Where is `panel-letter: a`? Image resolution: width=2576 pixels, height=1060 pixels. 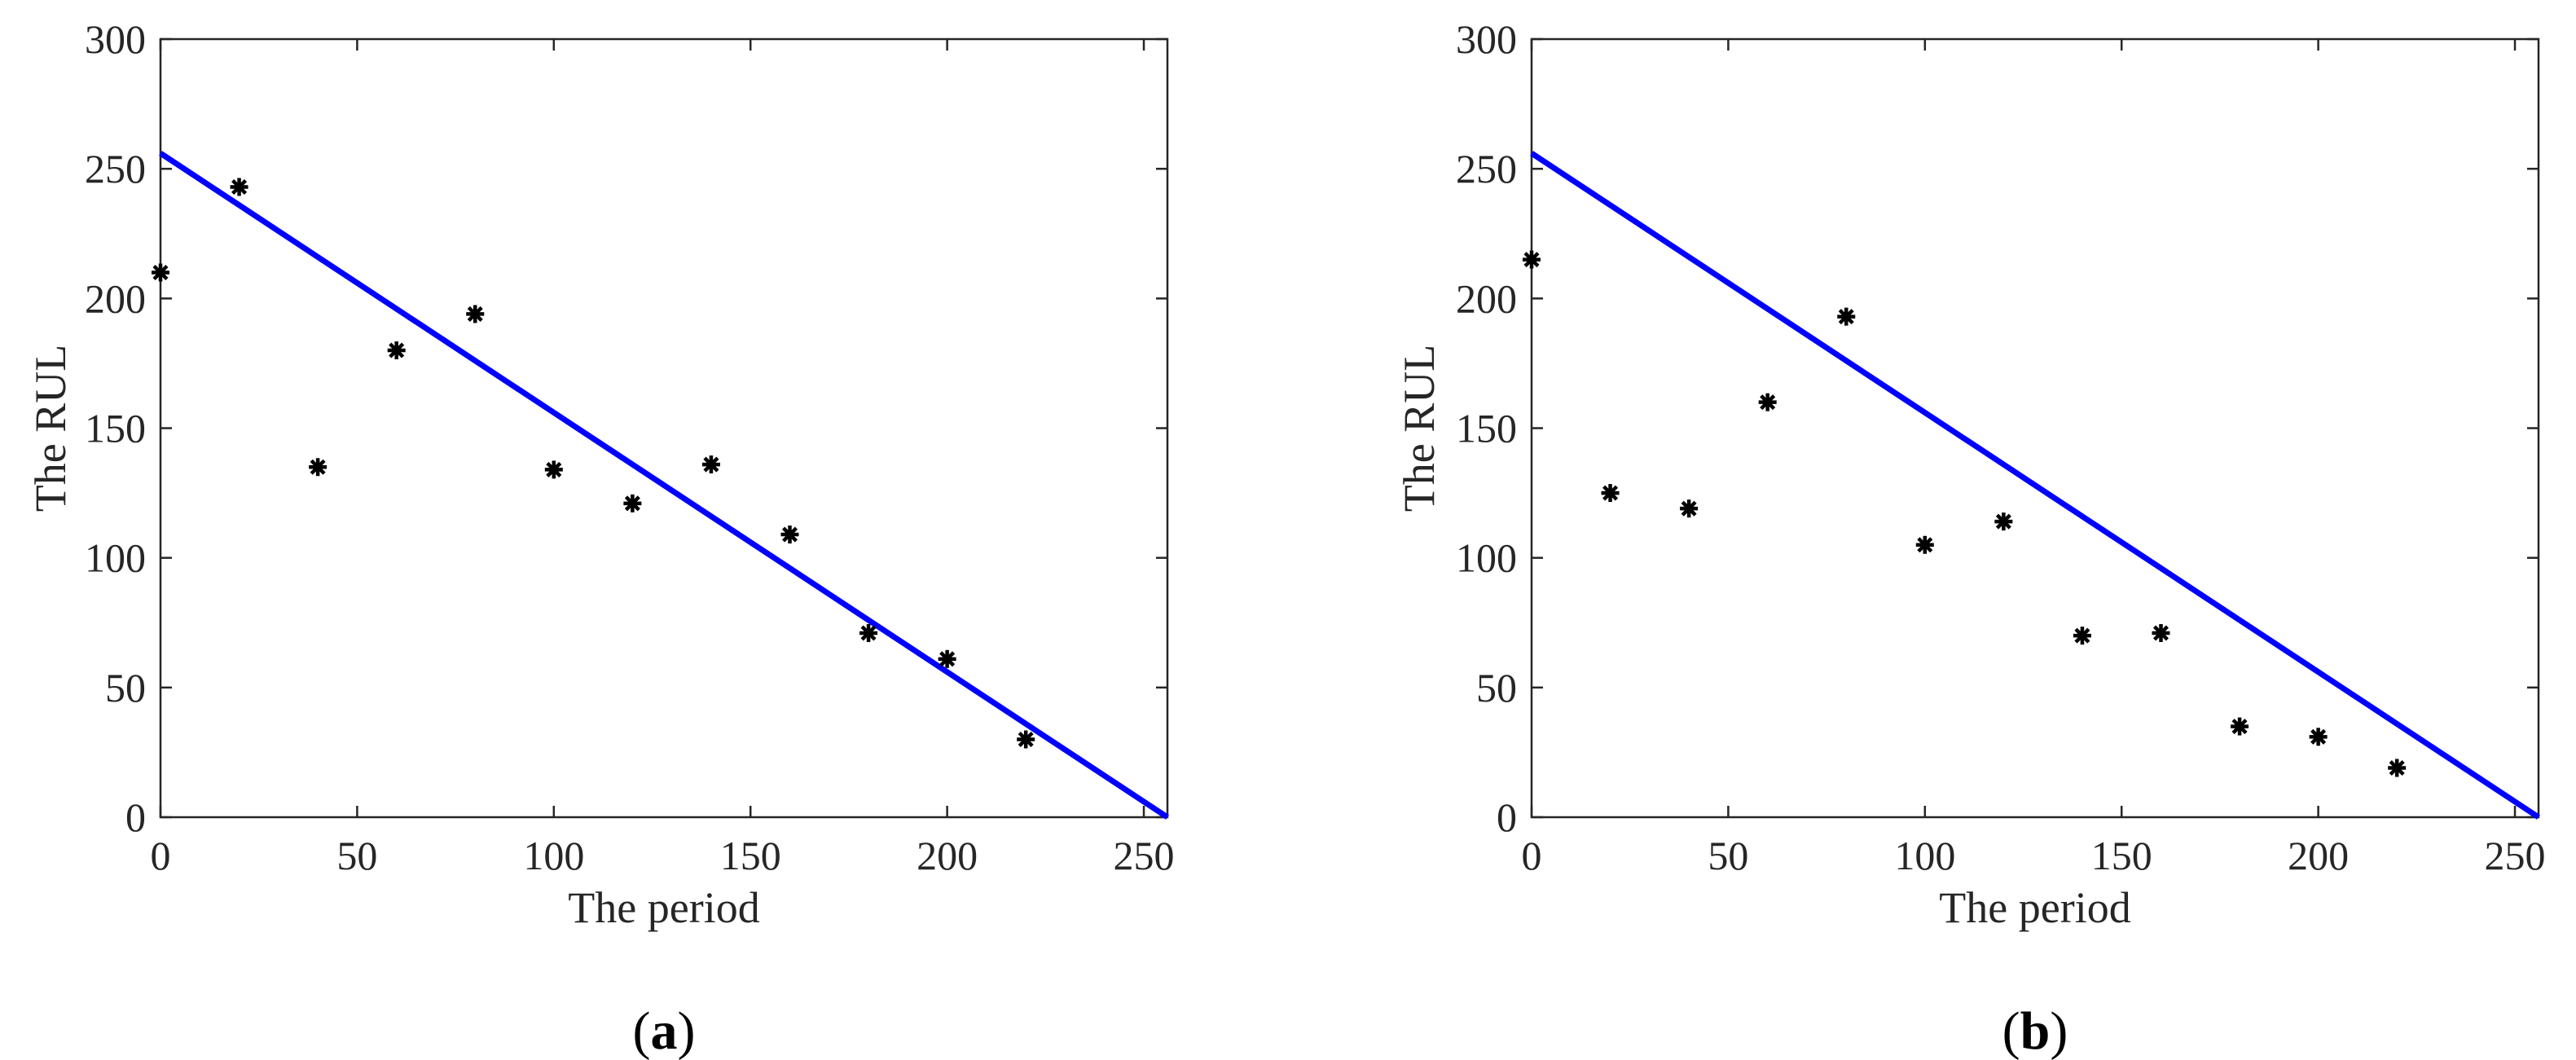 panel-letter: a is located at coordinates (664, 1030).